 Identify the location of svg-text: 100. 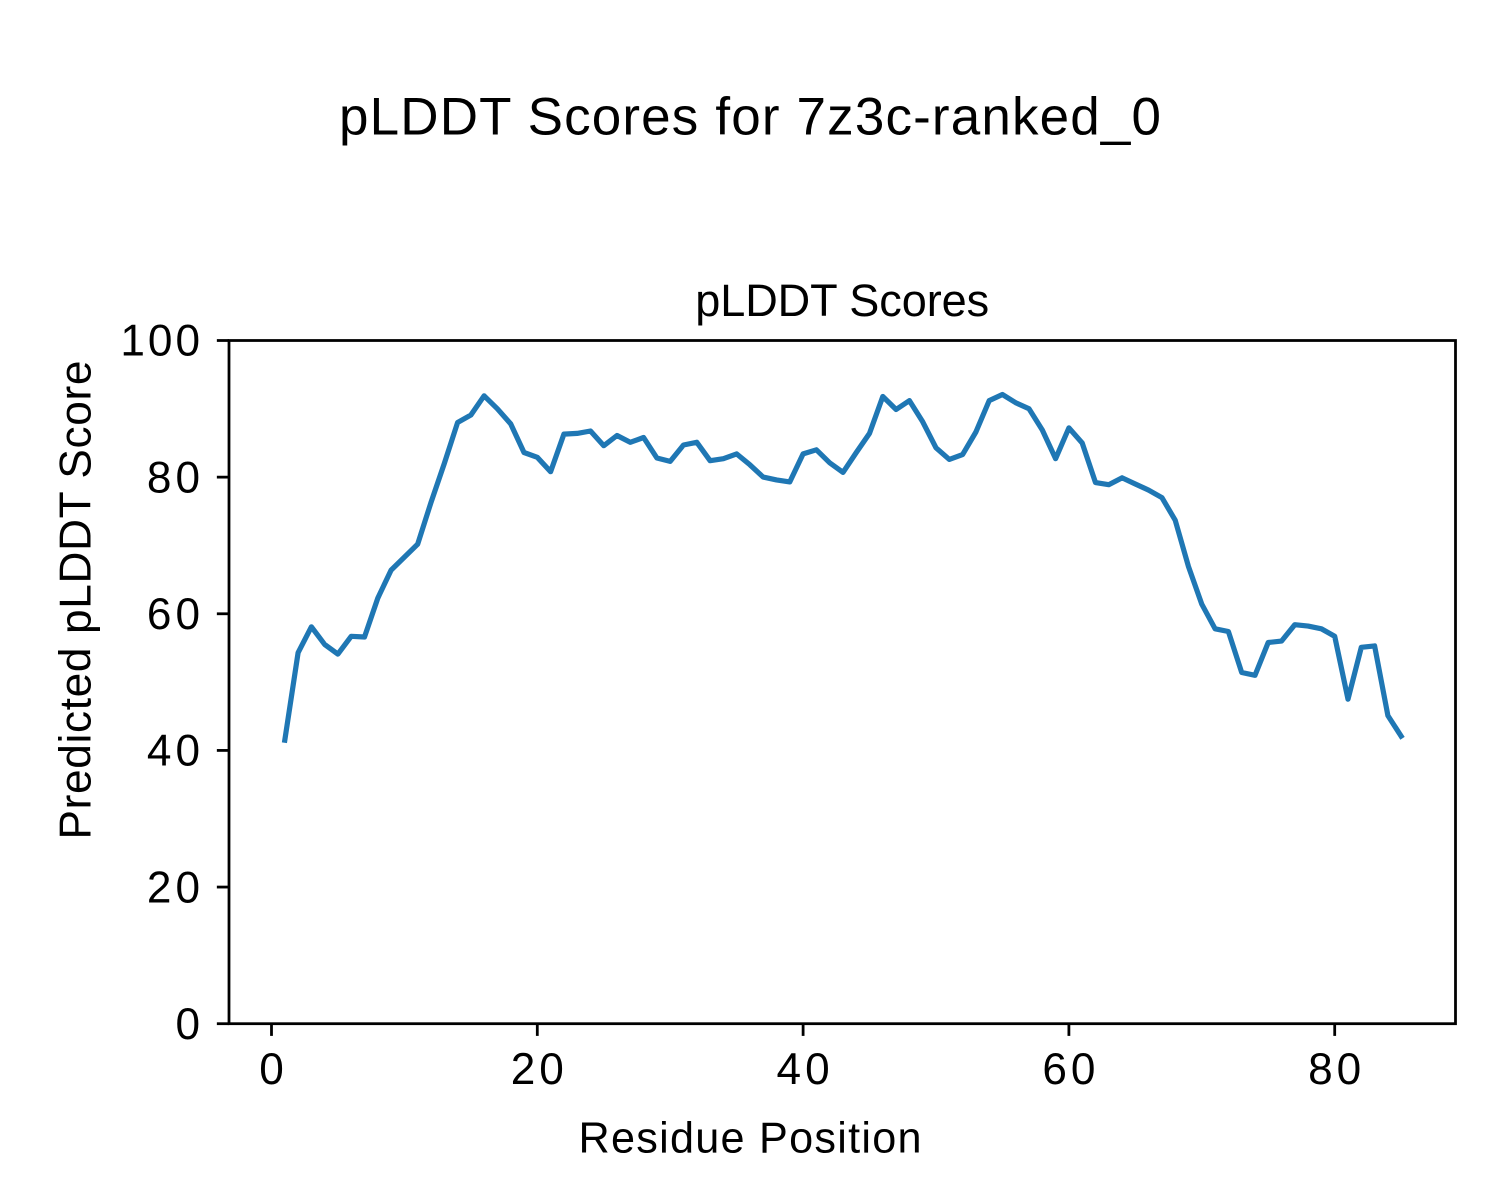
(160, 341).